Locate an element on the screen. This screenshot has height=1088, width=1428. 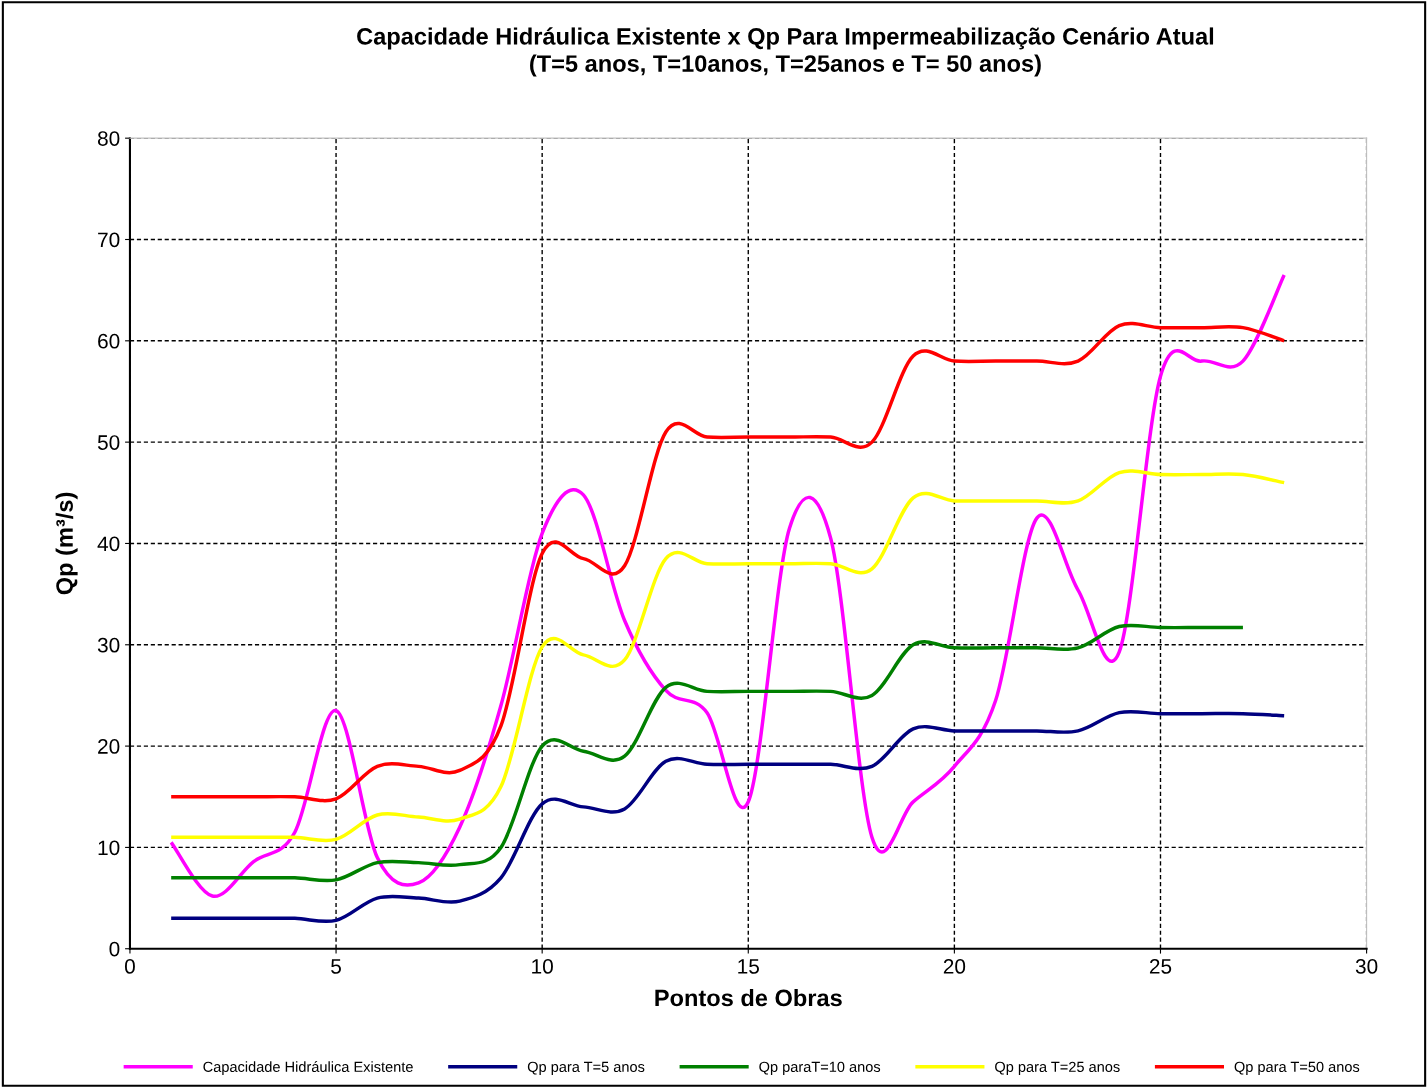
y-tick-label: 50 is located at coordinates (108, 442).